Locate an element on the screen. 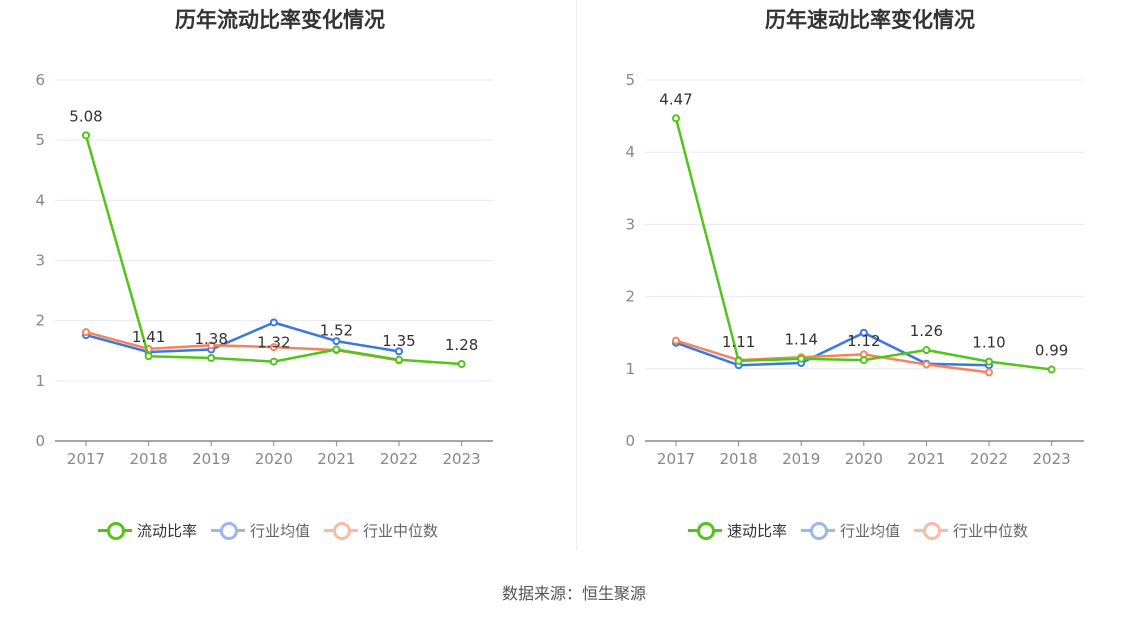 Image resolution: width=1148 pixels, height=619 pixels. legend-label: 流动比率 is located at coordinates (167, 530).